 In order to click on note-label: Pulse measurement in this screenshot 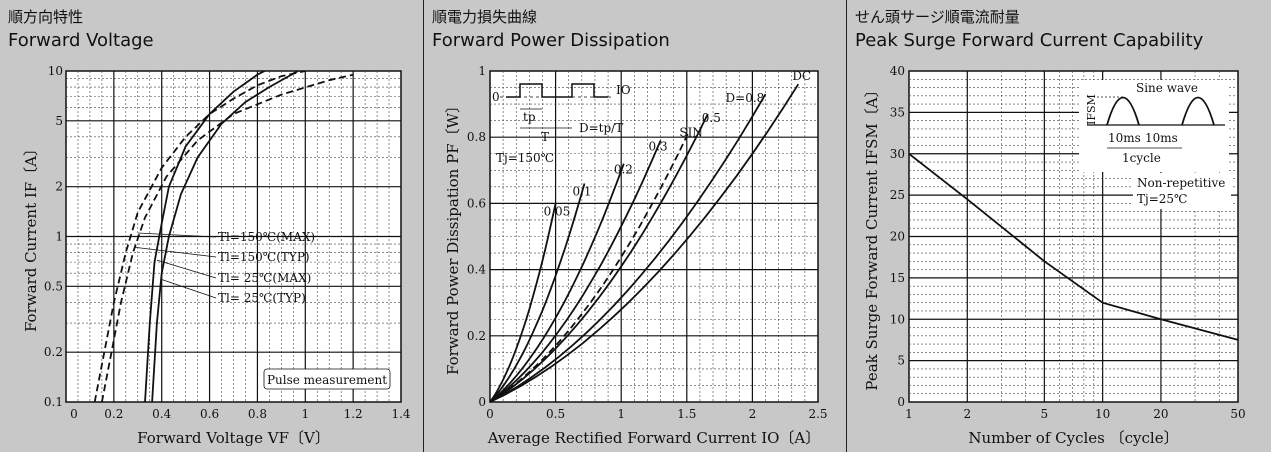, I will do `click(327, 380)`.